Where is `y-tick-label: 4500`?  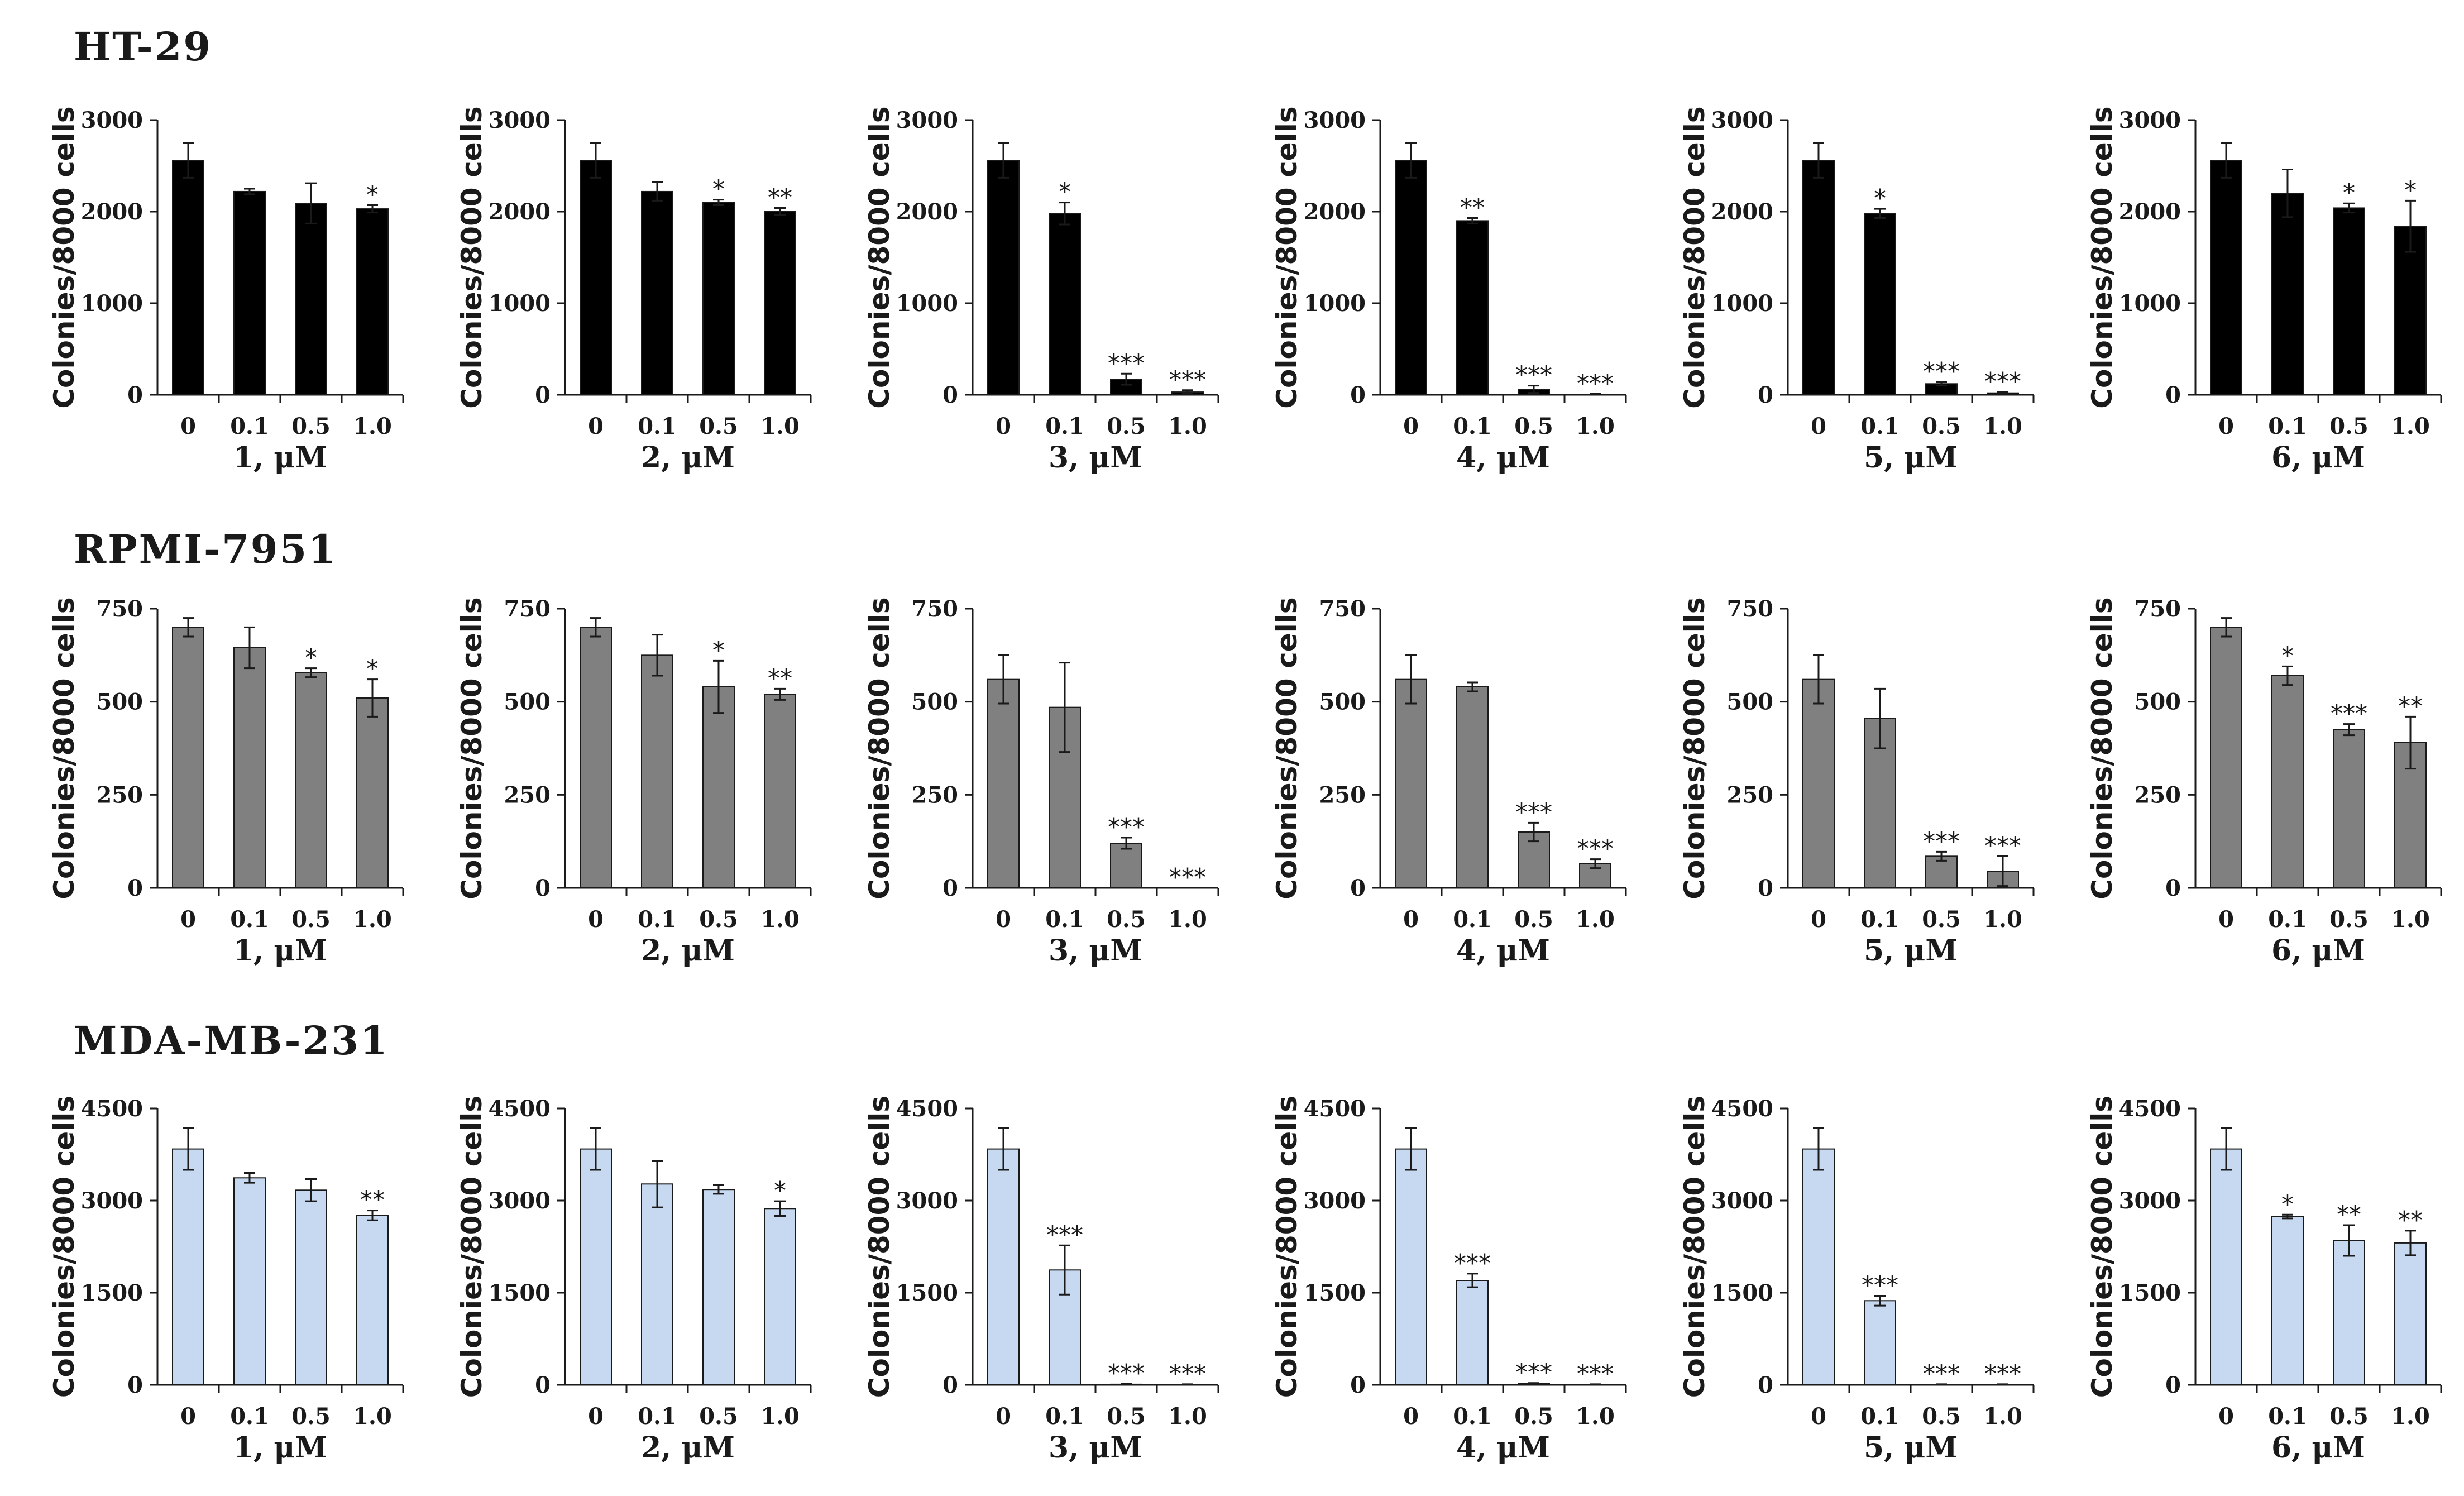
y-tick-label: 4500 is located at coordinates (112, 1109).